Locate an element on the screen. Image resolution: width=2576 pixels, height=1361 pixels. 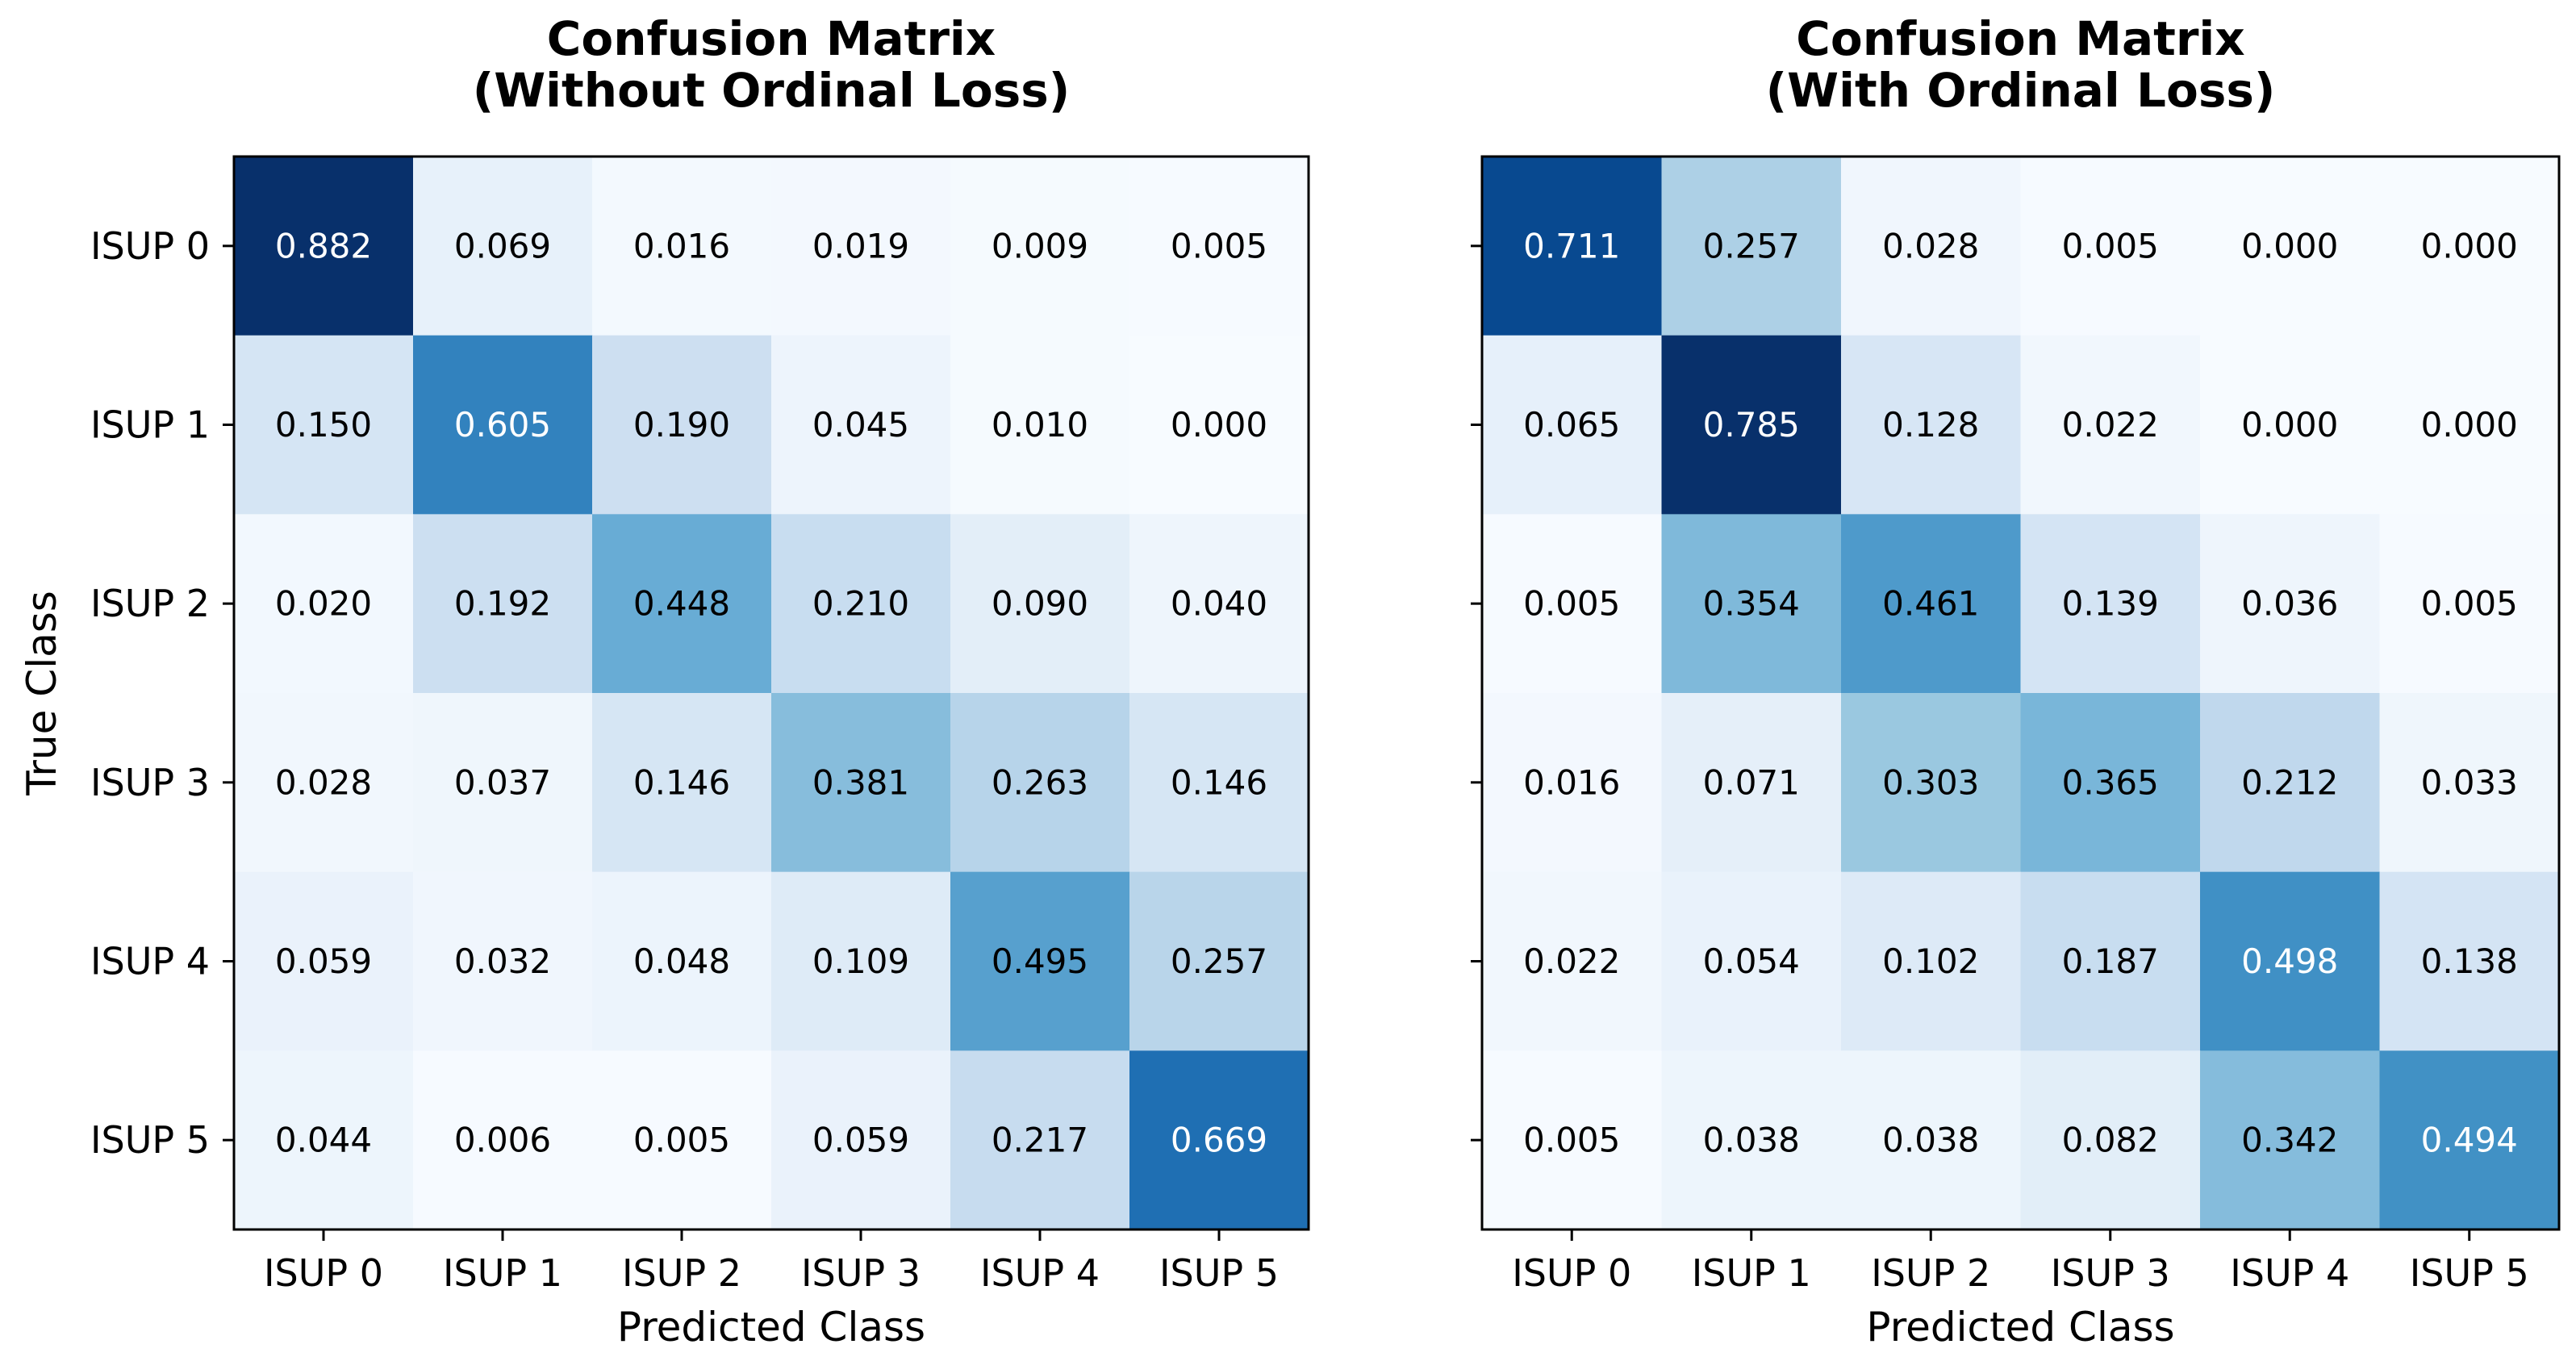
cell-value-label: 0.263 is located at coordinates (1040, 782).